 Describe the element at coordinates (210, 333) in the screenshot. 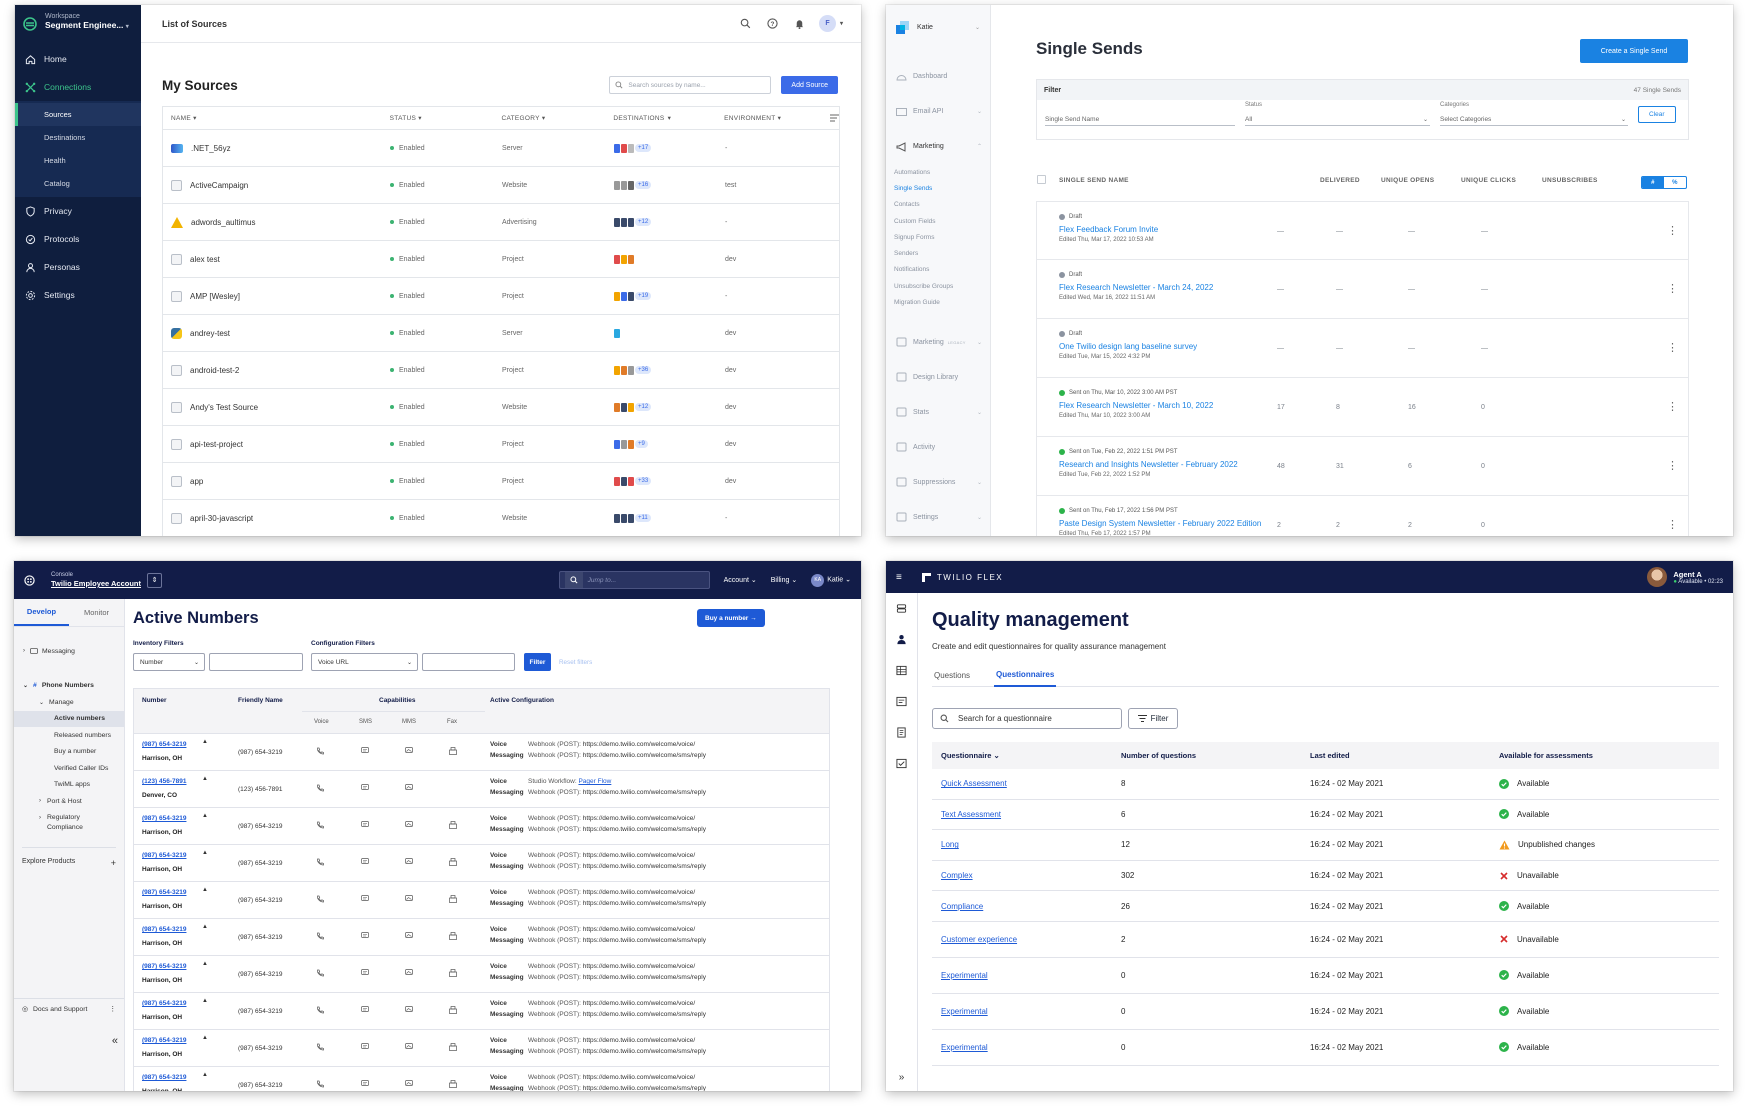

I see `source-name: andrey-test` at that location.